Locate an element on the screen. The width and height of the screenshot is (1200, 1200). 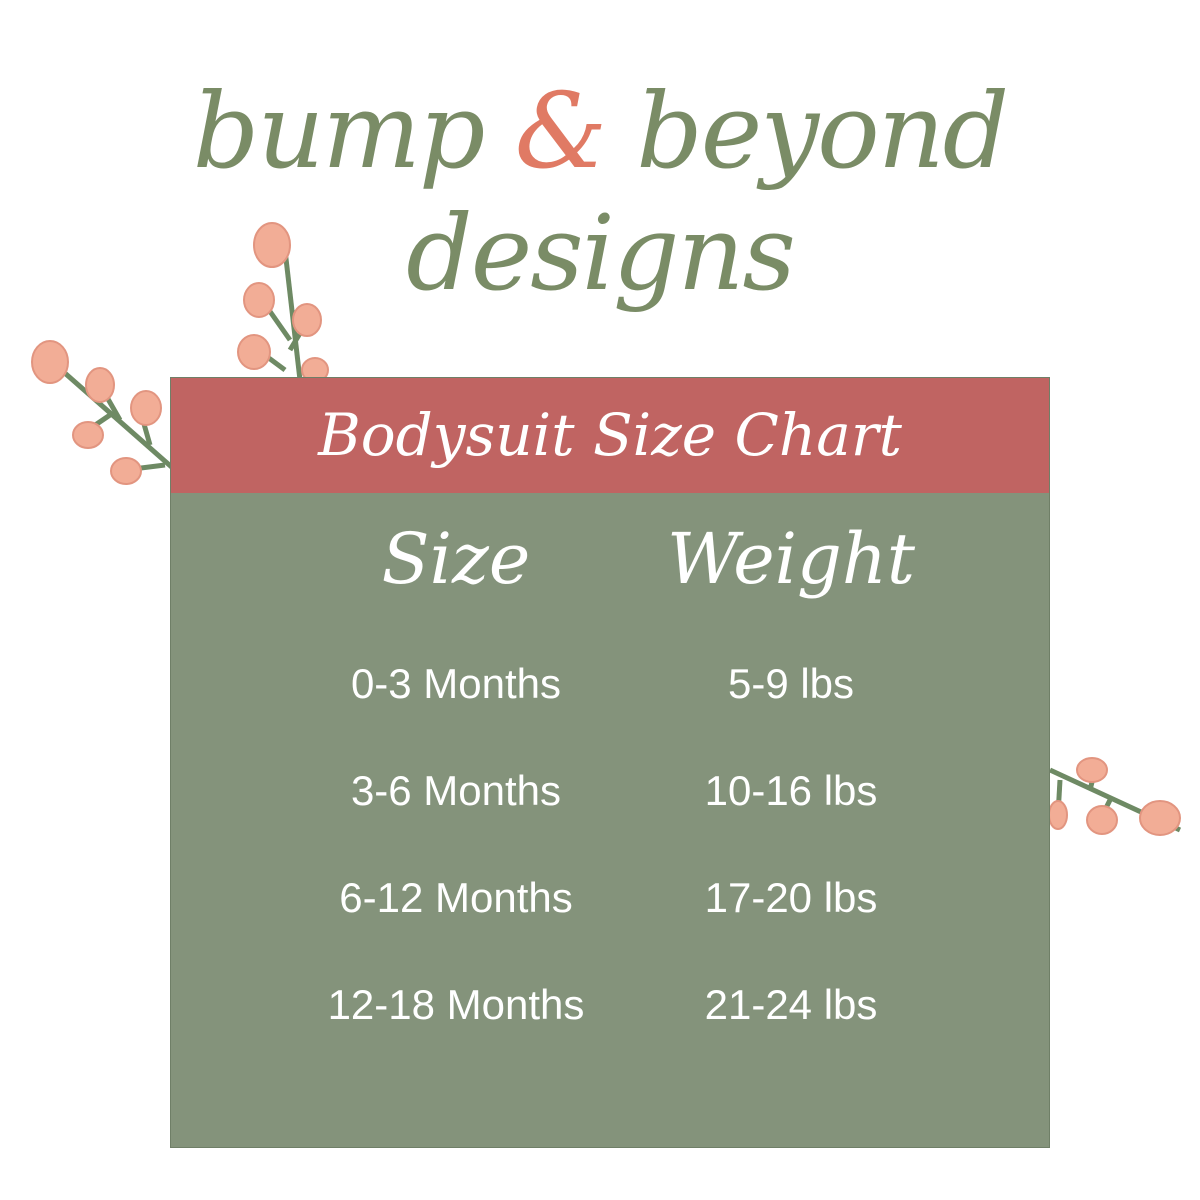
brand-ampersand: & is located at coordinates (561, 131).